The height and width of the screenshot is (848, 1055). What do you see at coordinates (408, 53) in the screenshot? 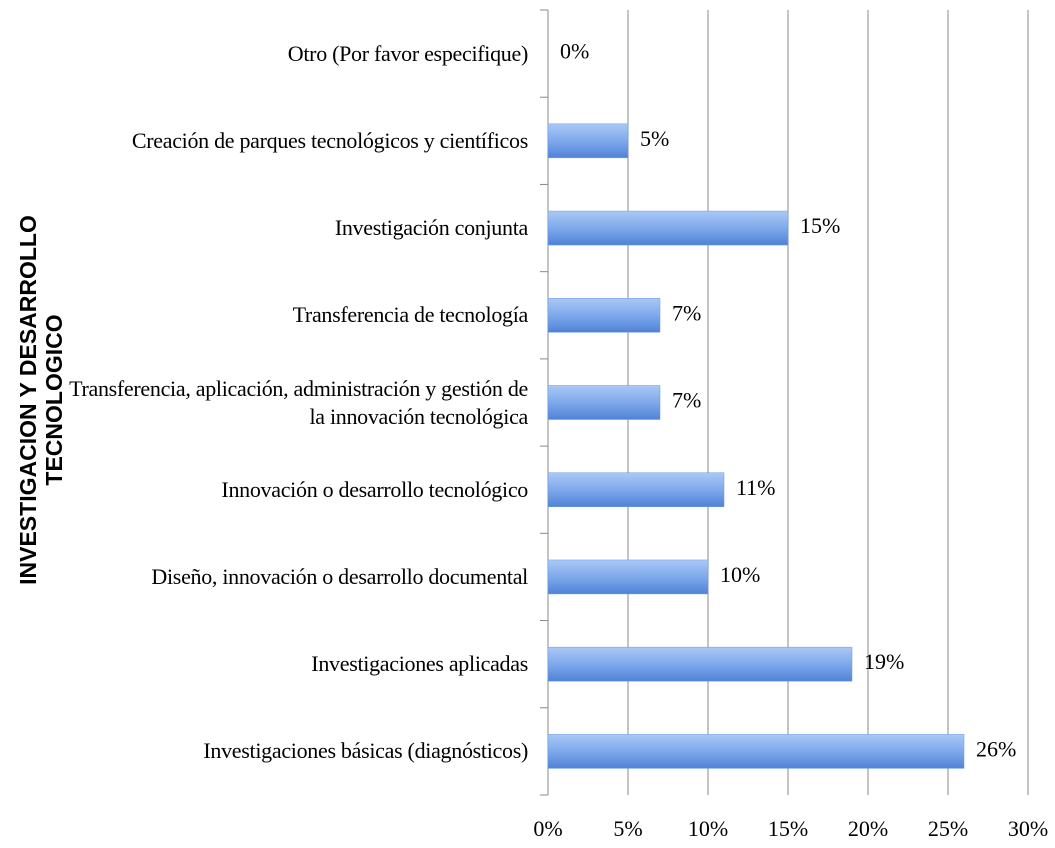
I see `y-tick-label: Otro (Por favor especifique)` at bounding box center [408, 53].